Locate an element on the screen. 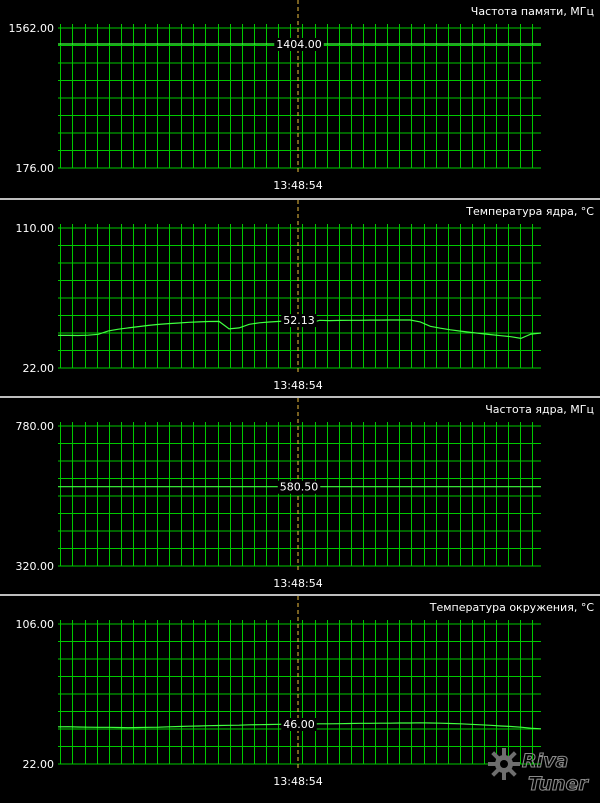 The width and height of the screenshot is (600, 803). cursor-value-label: 1404.00 is located at coordinates (299, 44).